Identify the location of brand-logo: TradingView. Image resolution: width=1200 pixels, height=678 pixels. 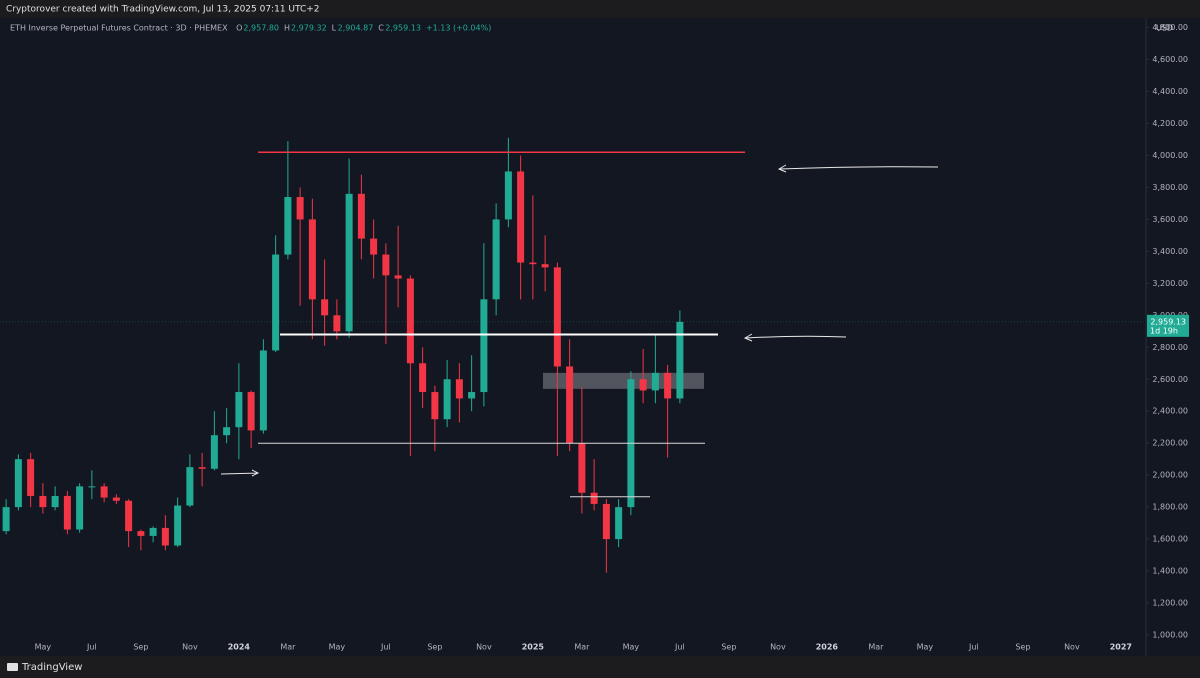
(44, 667).